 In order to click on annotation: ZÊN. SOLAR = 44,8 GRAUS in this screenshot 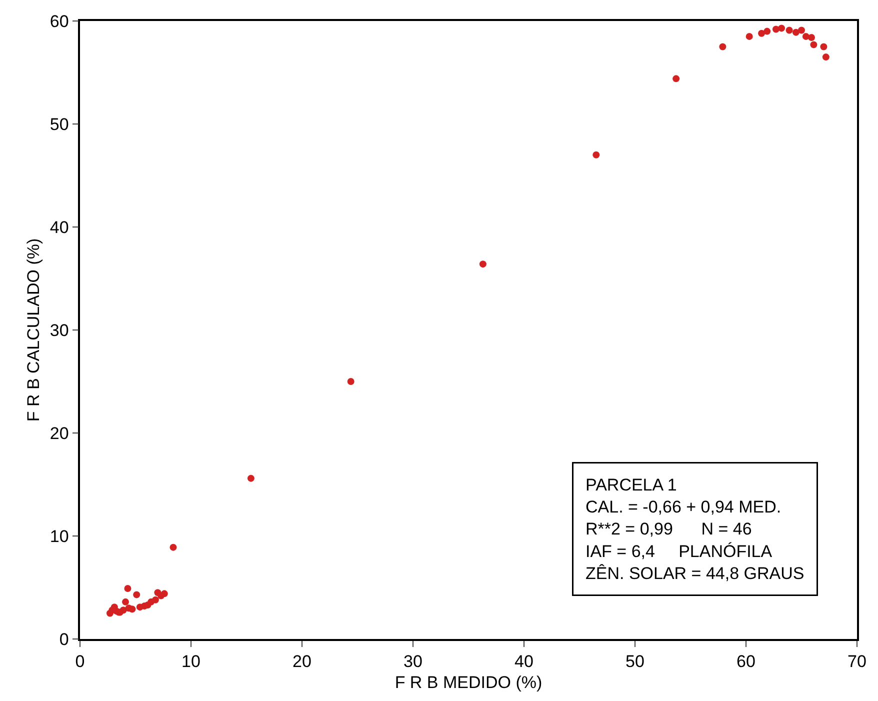, I will do `click(695, 573)`.